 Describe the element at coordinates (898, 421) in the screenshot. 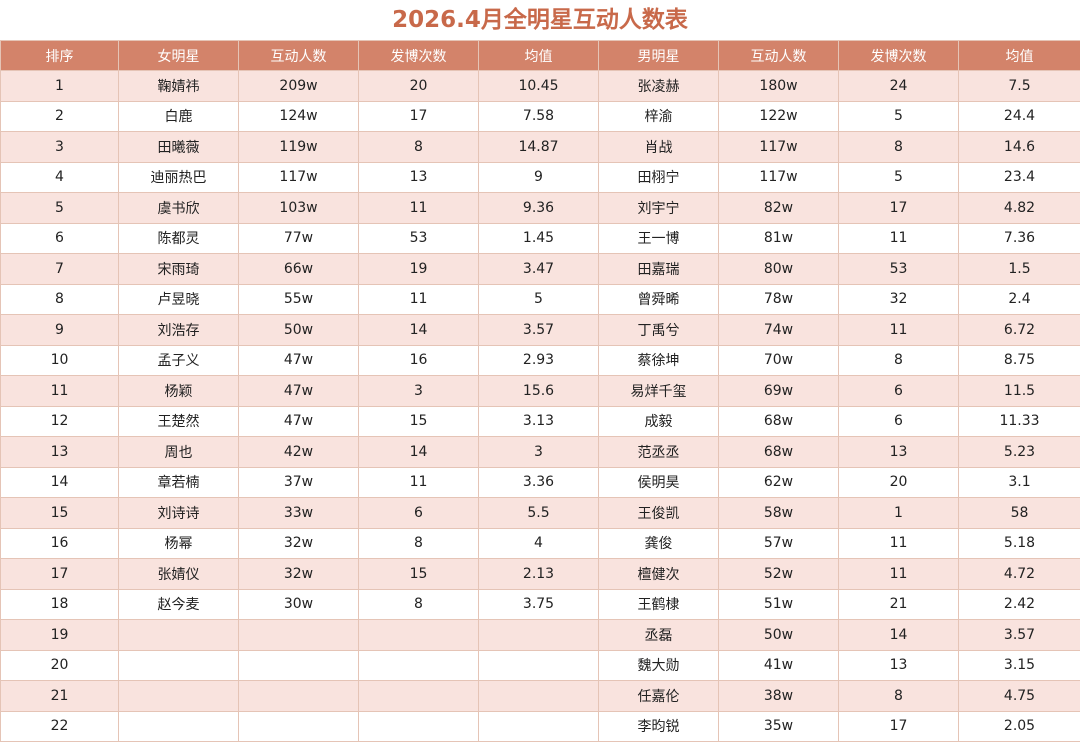

I see `male-posts-cell: 6` at that location.